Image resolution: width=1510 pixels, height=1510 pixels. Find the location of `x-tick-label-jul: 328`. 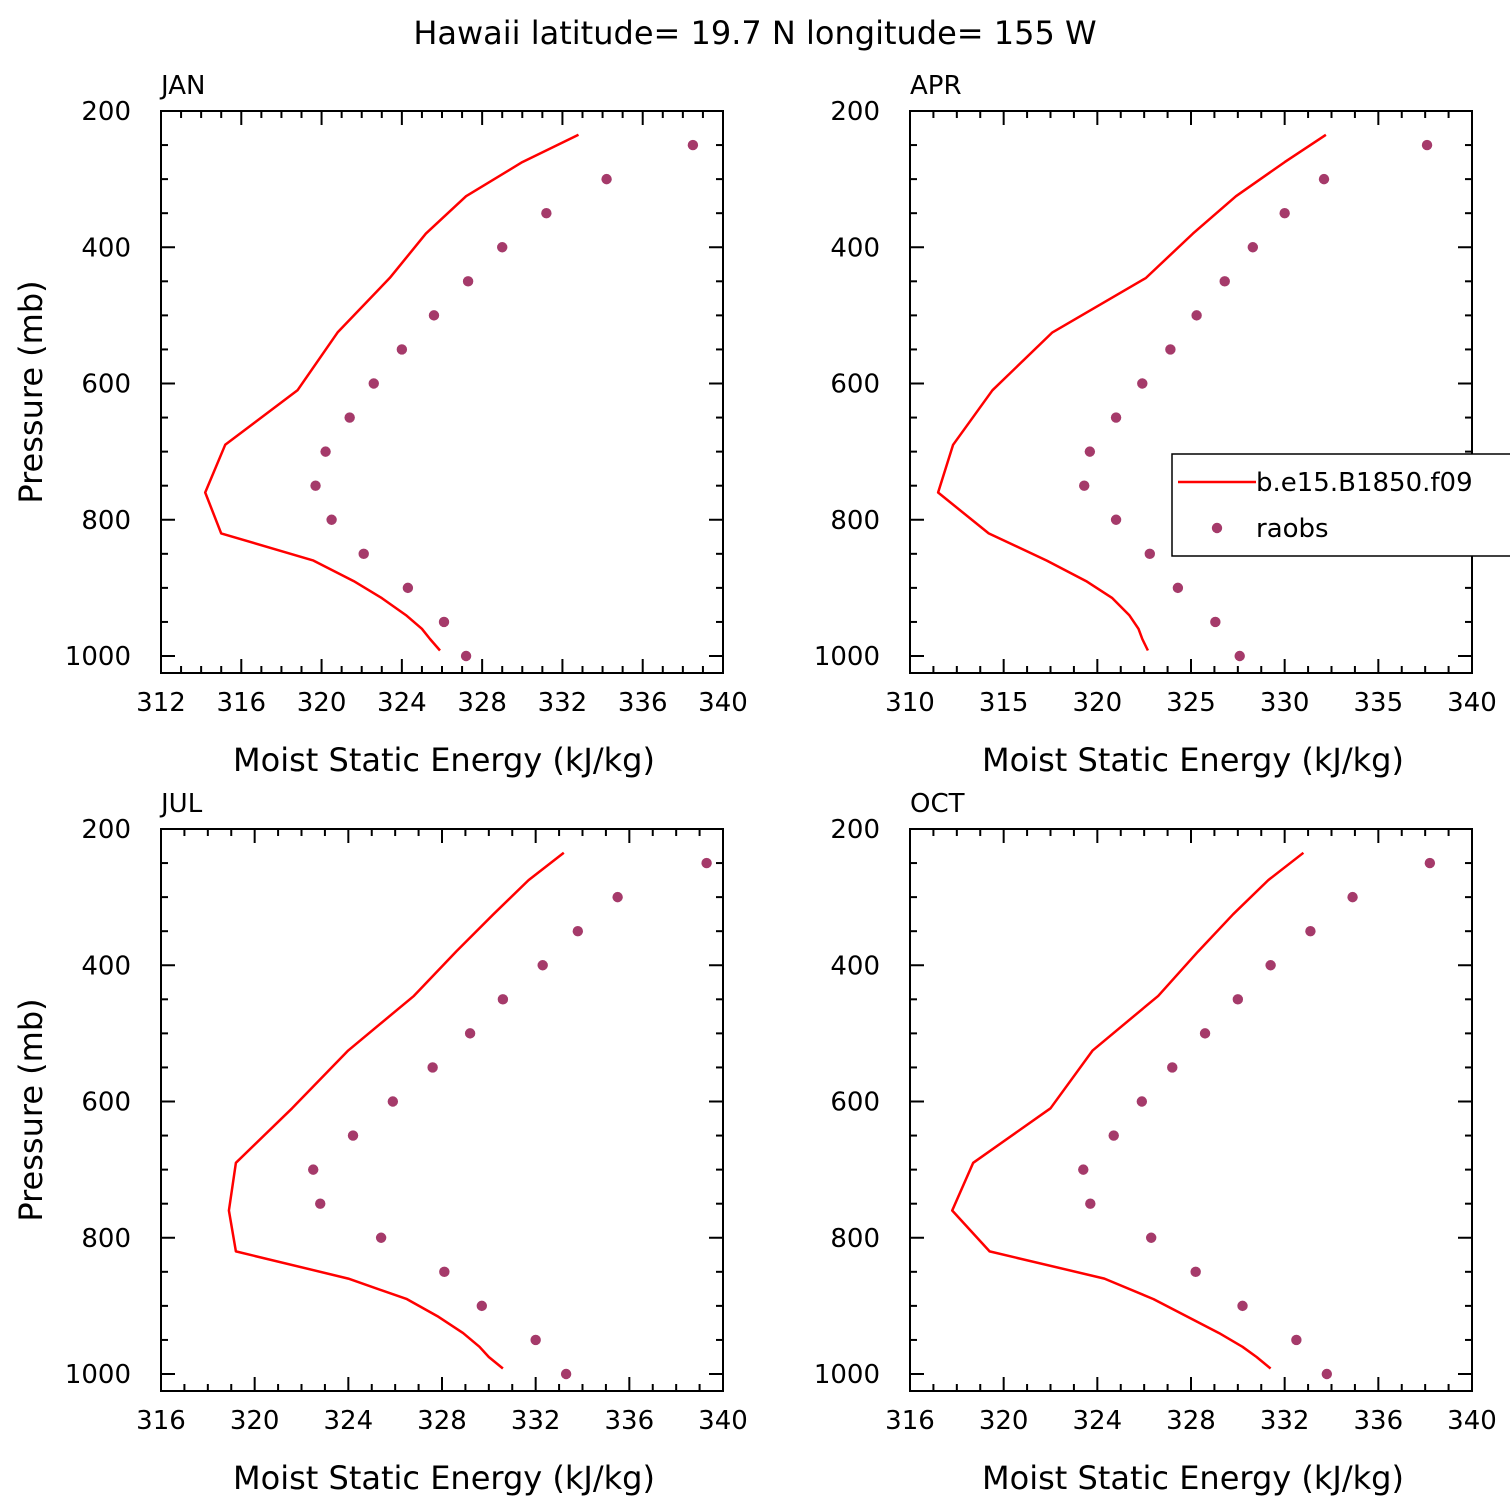

x-tick-label-jul: 328 is located at coordinates (442, 1421).